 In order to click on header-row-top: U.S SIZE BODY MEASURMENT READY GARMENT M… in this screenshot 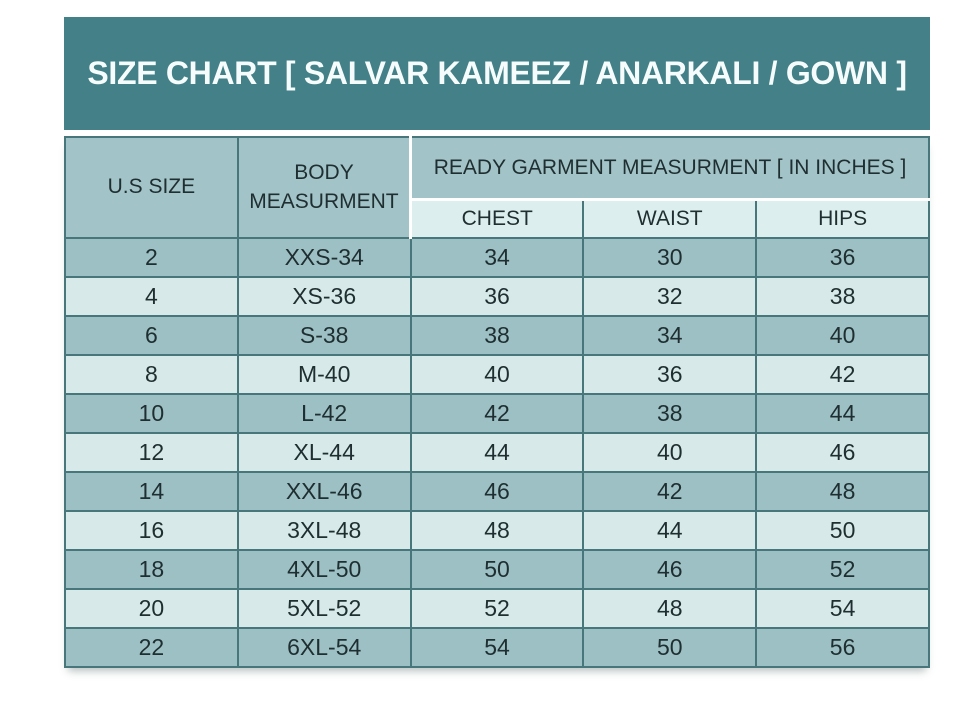, I will do `click(497, 187)`.